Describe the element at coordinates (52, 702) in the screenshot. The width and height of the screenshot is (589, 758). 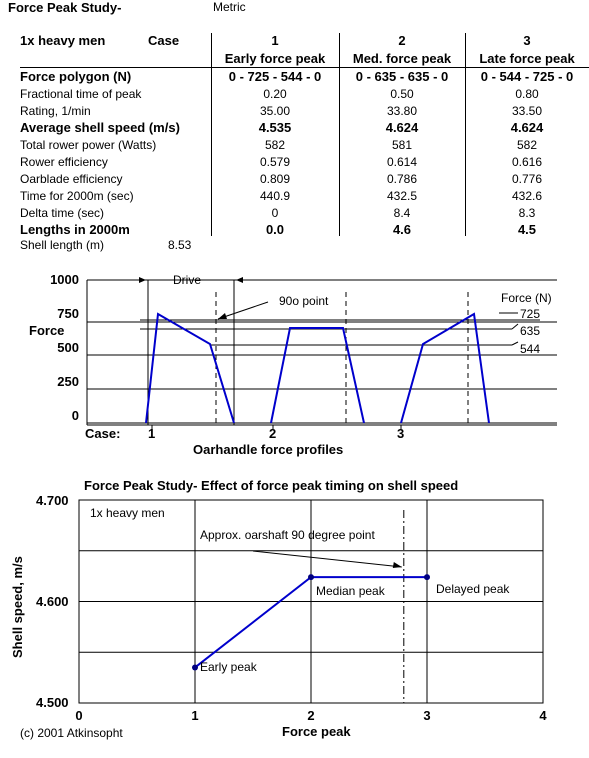
I see `y-tick-4500: 4.500` at that location.